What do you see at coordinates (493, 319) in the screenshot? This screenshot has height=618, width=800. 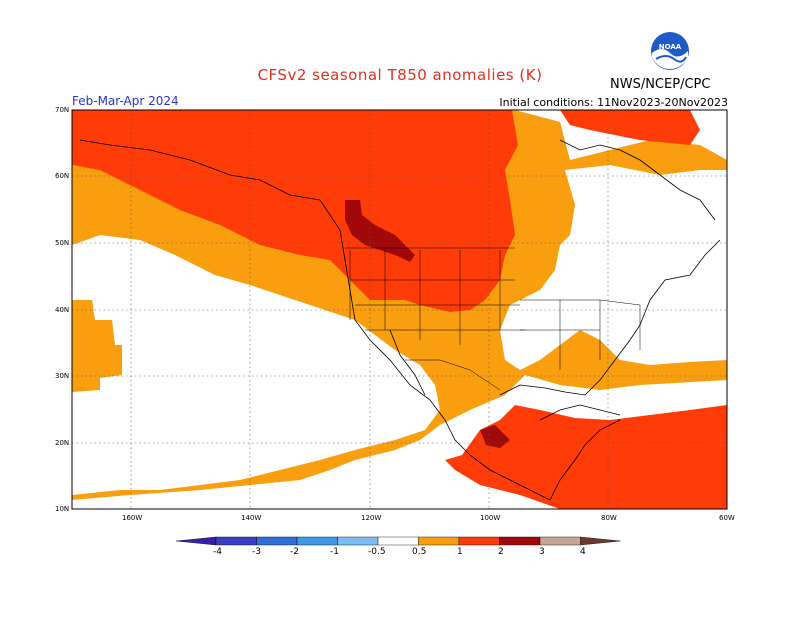 I see `political-borders` at bounding box center [493, 319].